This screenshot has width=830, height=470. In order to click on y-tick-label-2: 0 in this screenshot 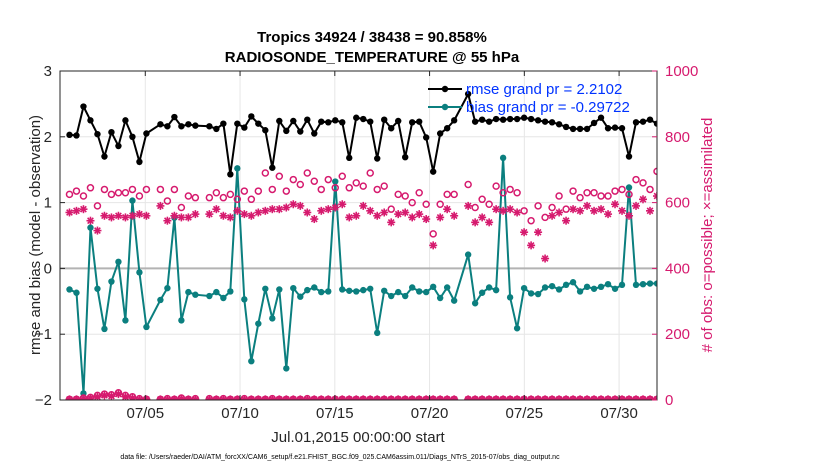, I will do `click(48, 268)`.